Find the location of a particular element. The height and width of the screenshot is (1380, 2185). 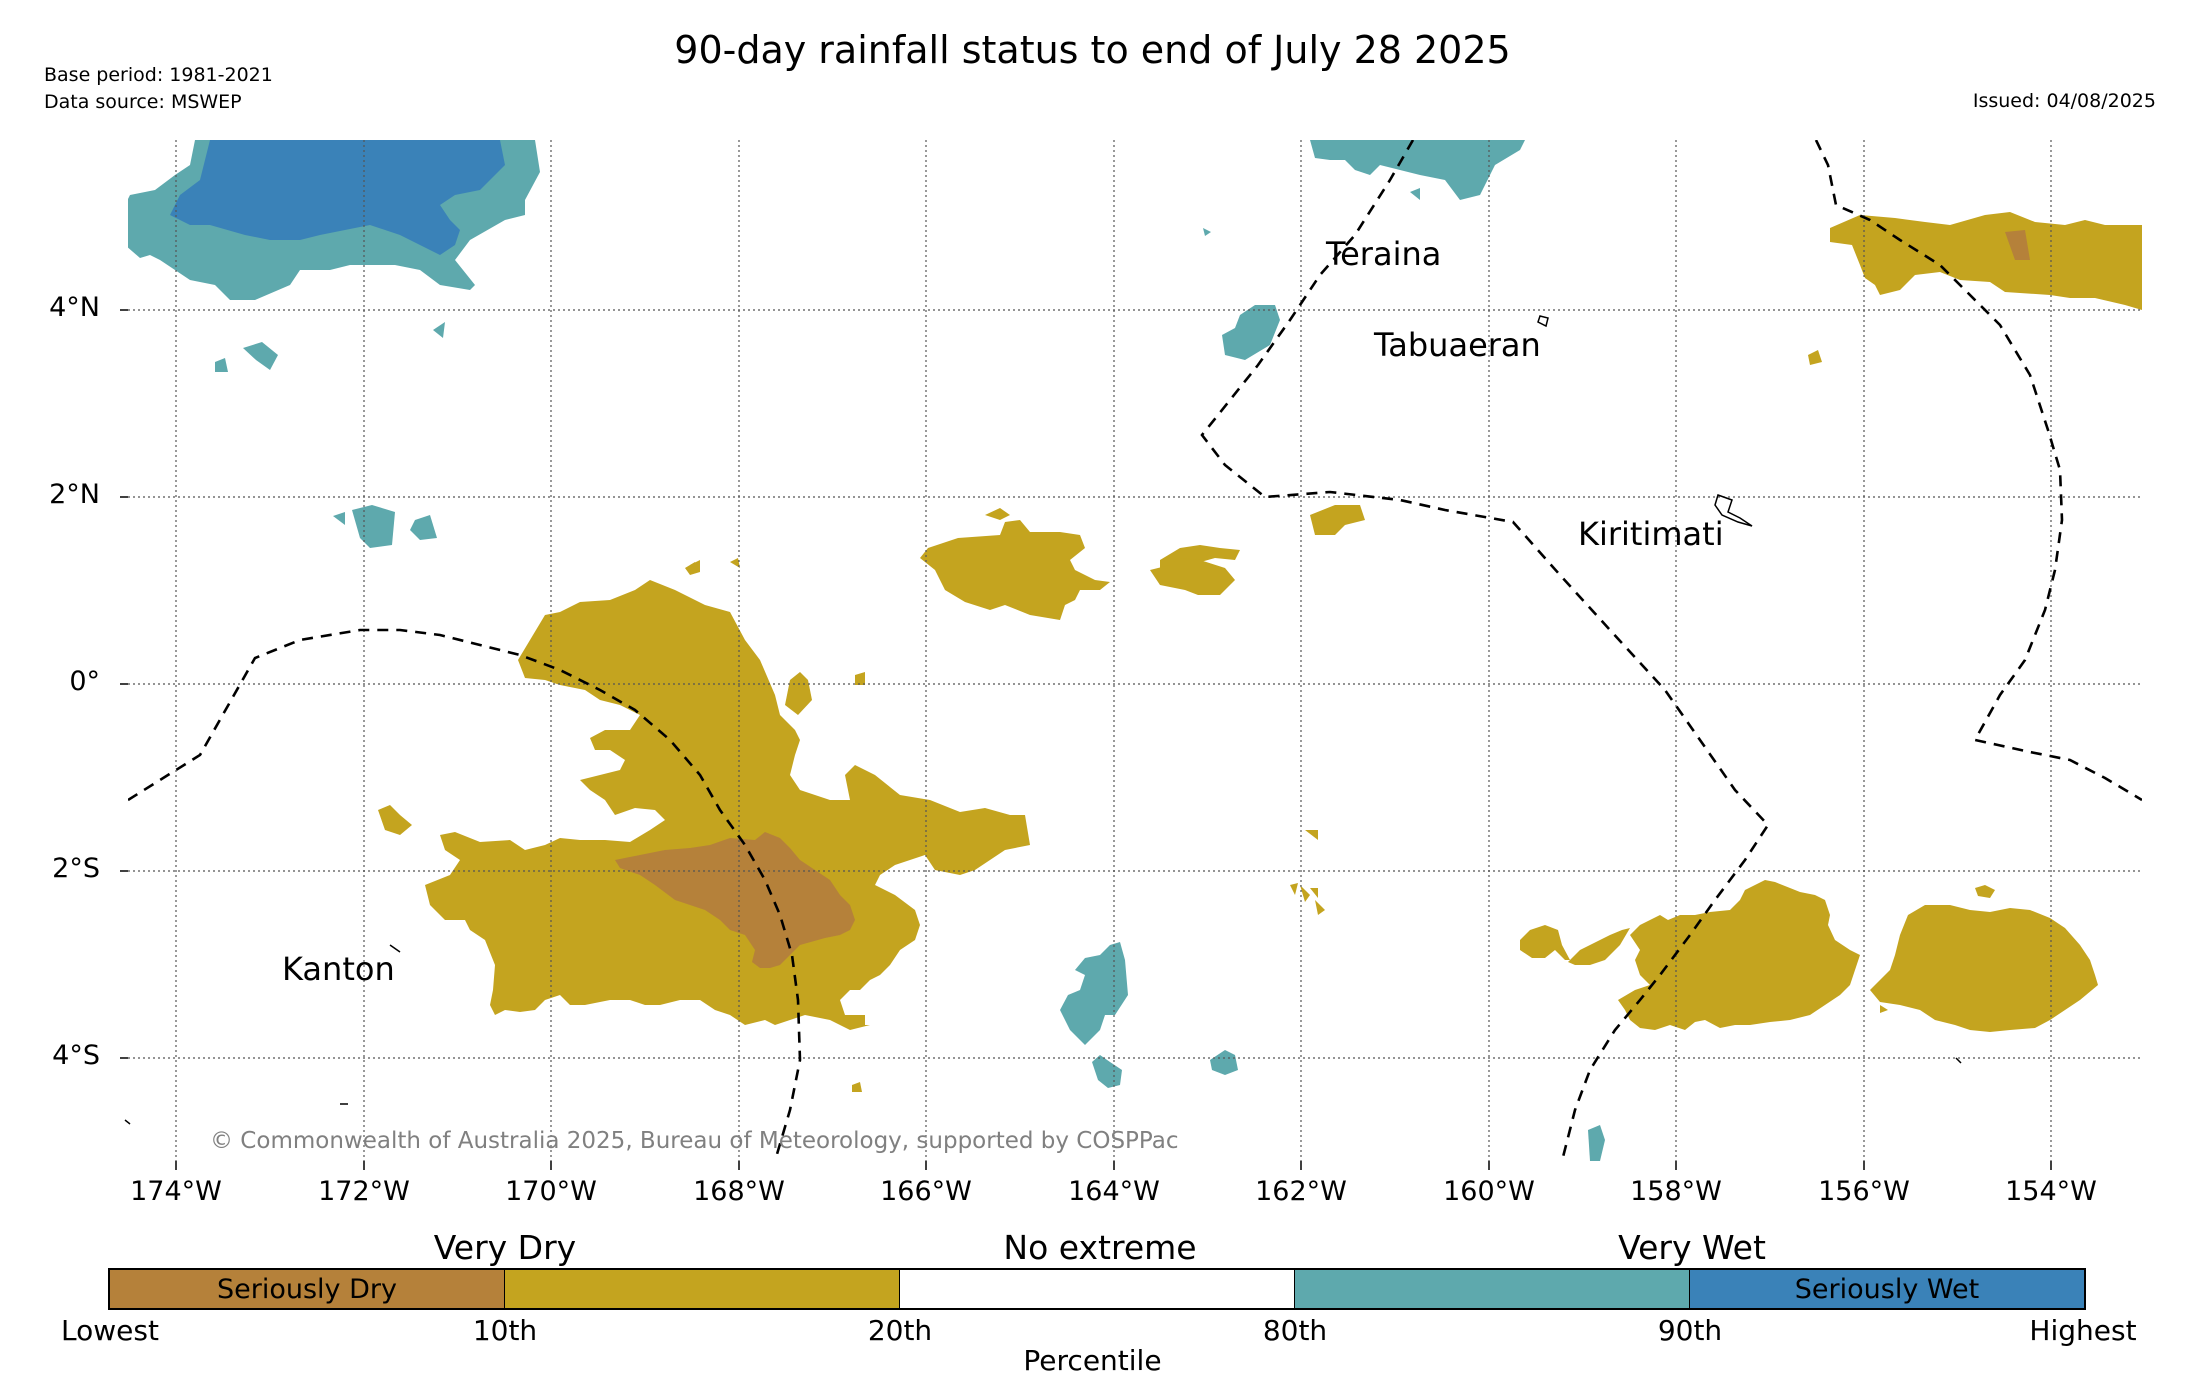

lon-label-166w: 166°W is located at coordinates (926, 1191).